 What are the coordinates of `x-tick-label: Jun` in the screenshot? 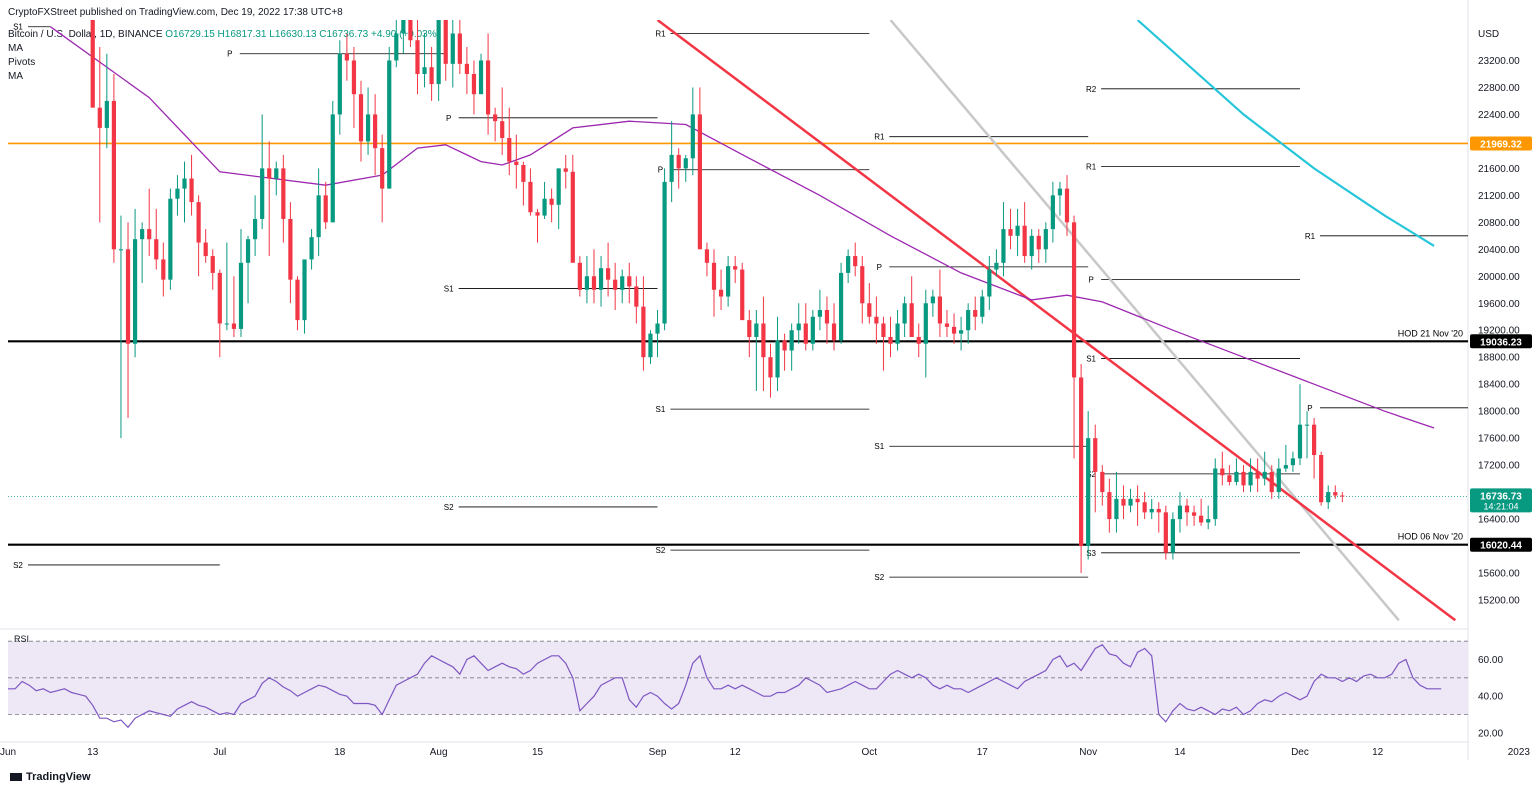 It's located at (8, 752).